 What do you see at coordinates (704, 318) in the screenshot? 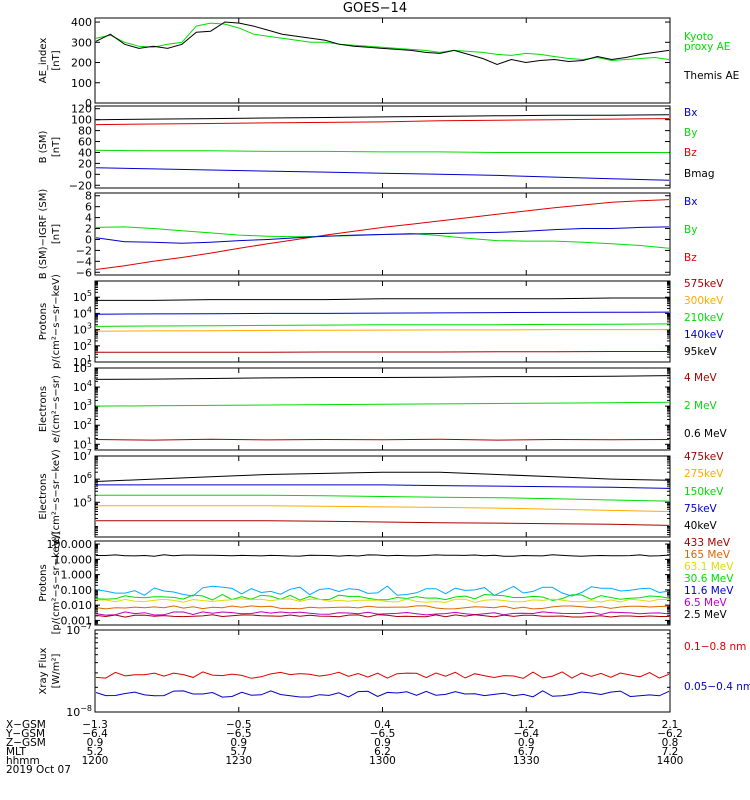
I see `legend-entry: 210keV` at bounding box center [704, 318].